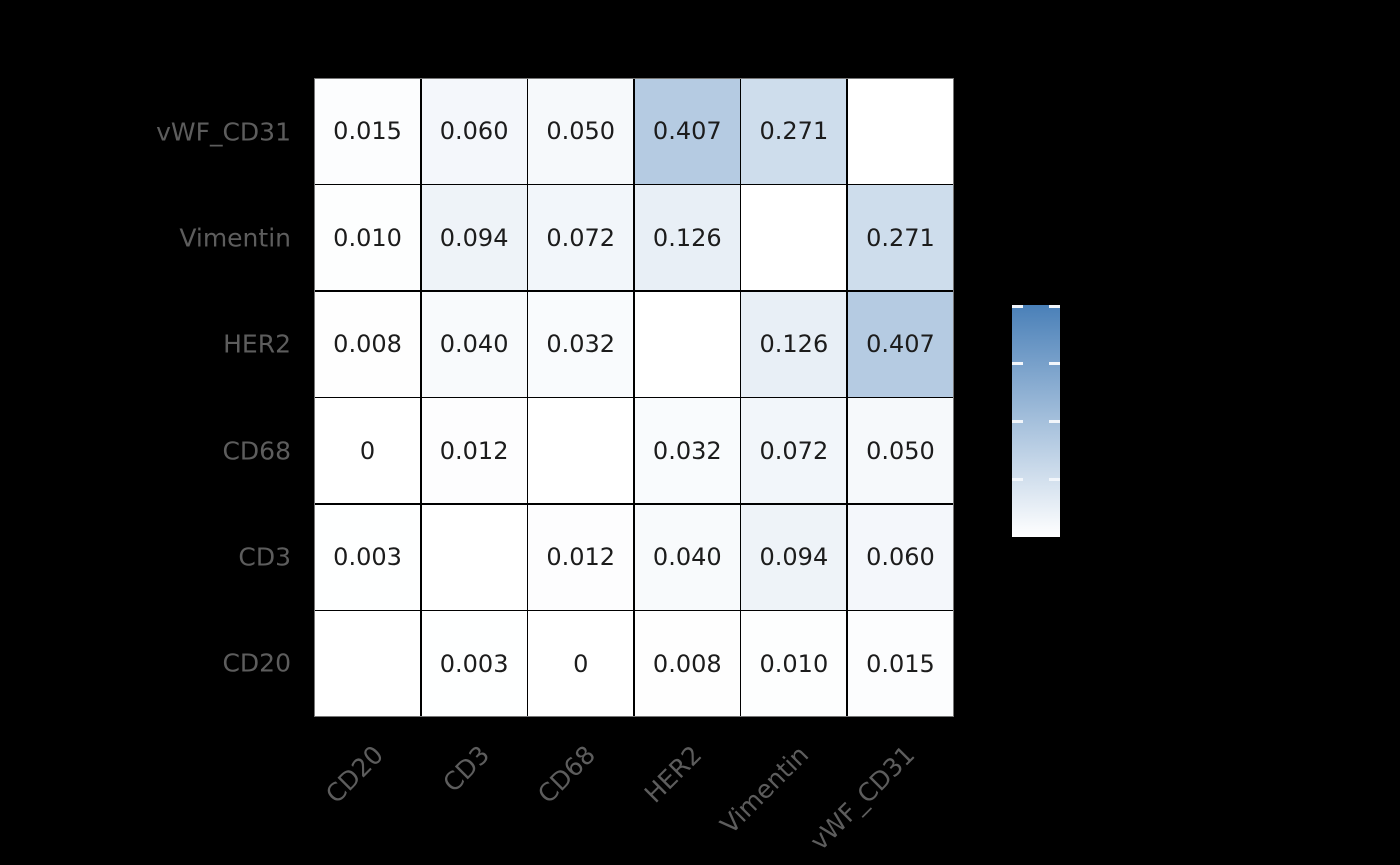 The image size is (1400, 865). What do you see at coordinates (567, 774) in the screenshot?
I see `x-tick-label-cd68: CD68` at bounding box center [567, 774].